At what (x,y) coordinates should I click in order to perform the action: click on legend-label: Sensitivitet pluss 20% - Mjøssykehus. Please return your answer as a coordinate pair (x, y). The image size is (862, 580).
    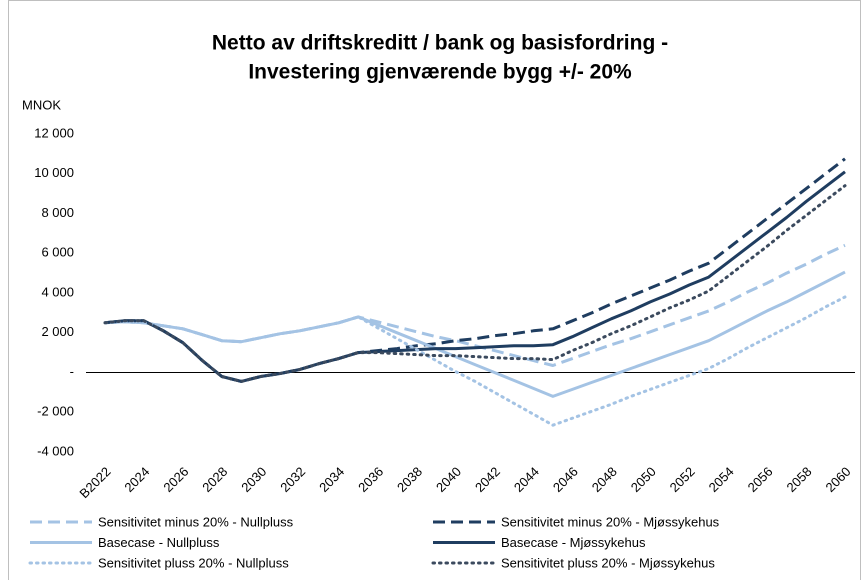
    Looking at the image, I should click on (608, 562).